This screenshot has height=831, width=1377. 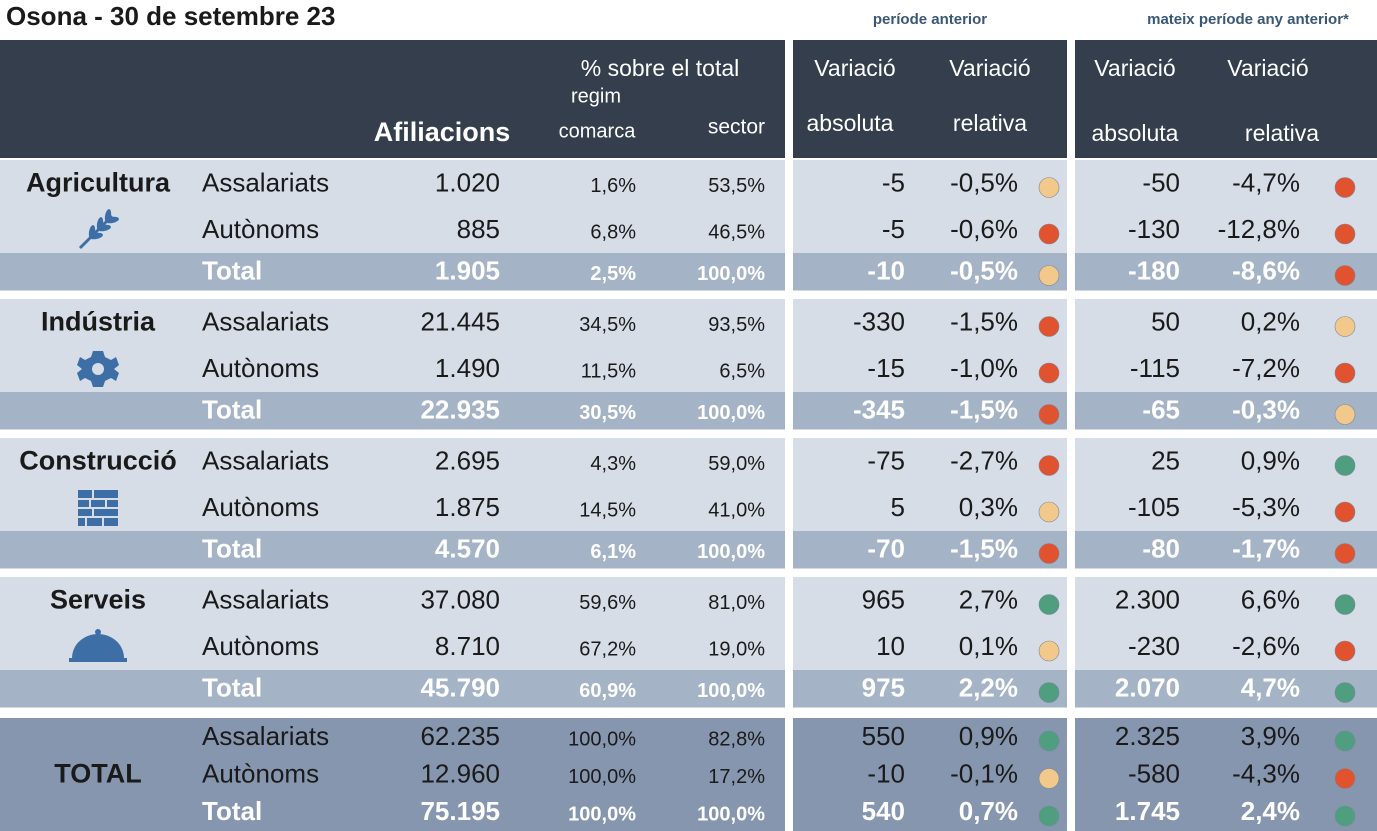 I want to click on cell: -130, so click(x=1154, y=229).